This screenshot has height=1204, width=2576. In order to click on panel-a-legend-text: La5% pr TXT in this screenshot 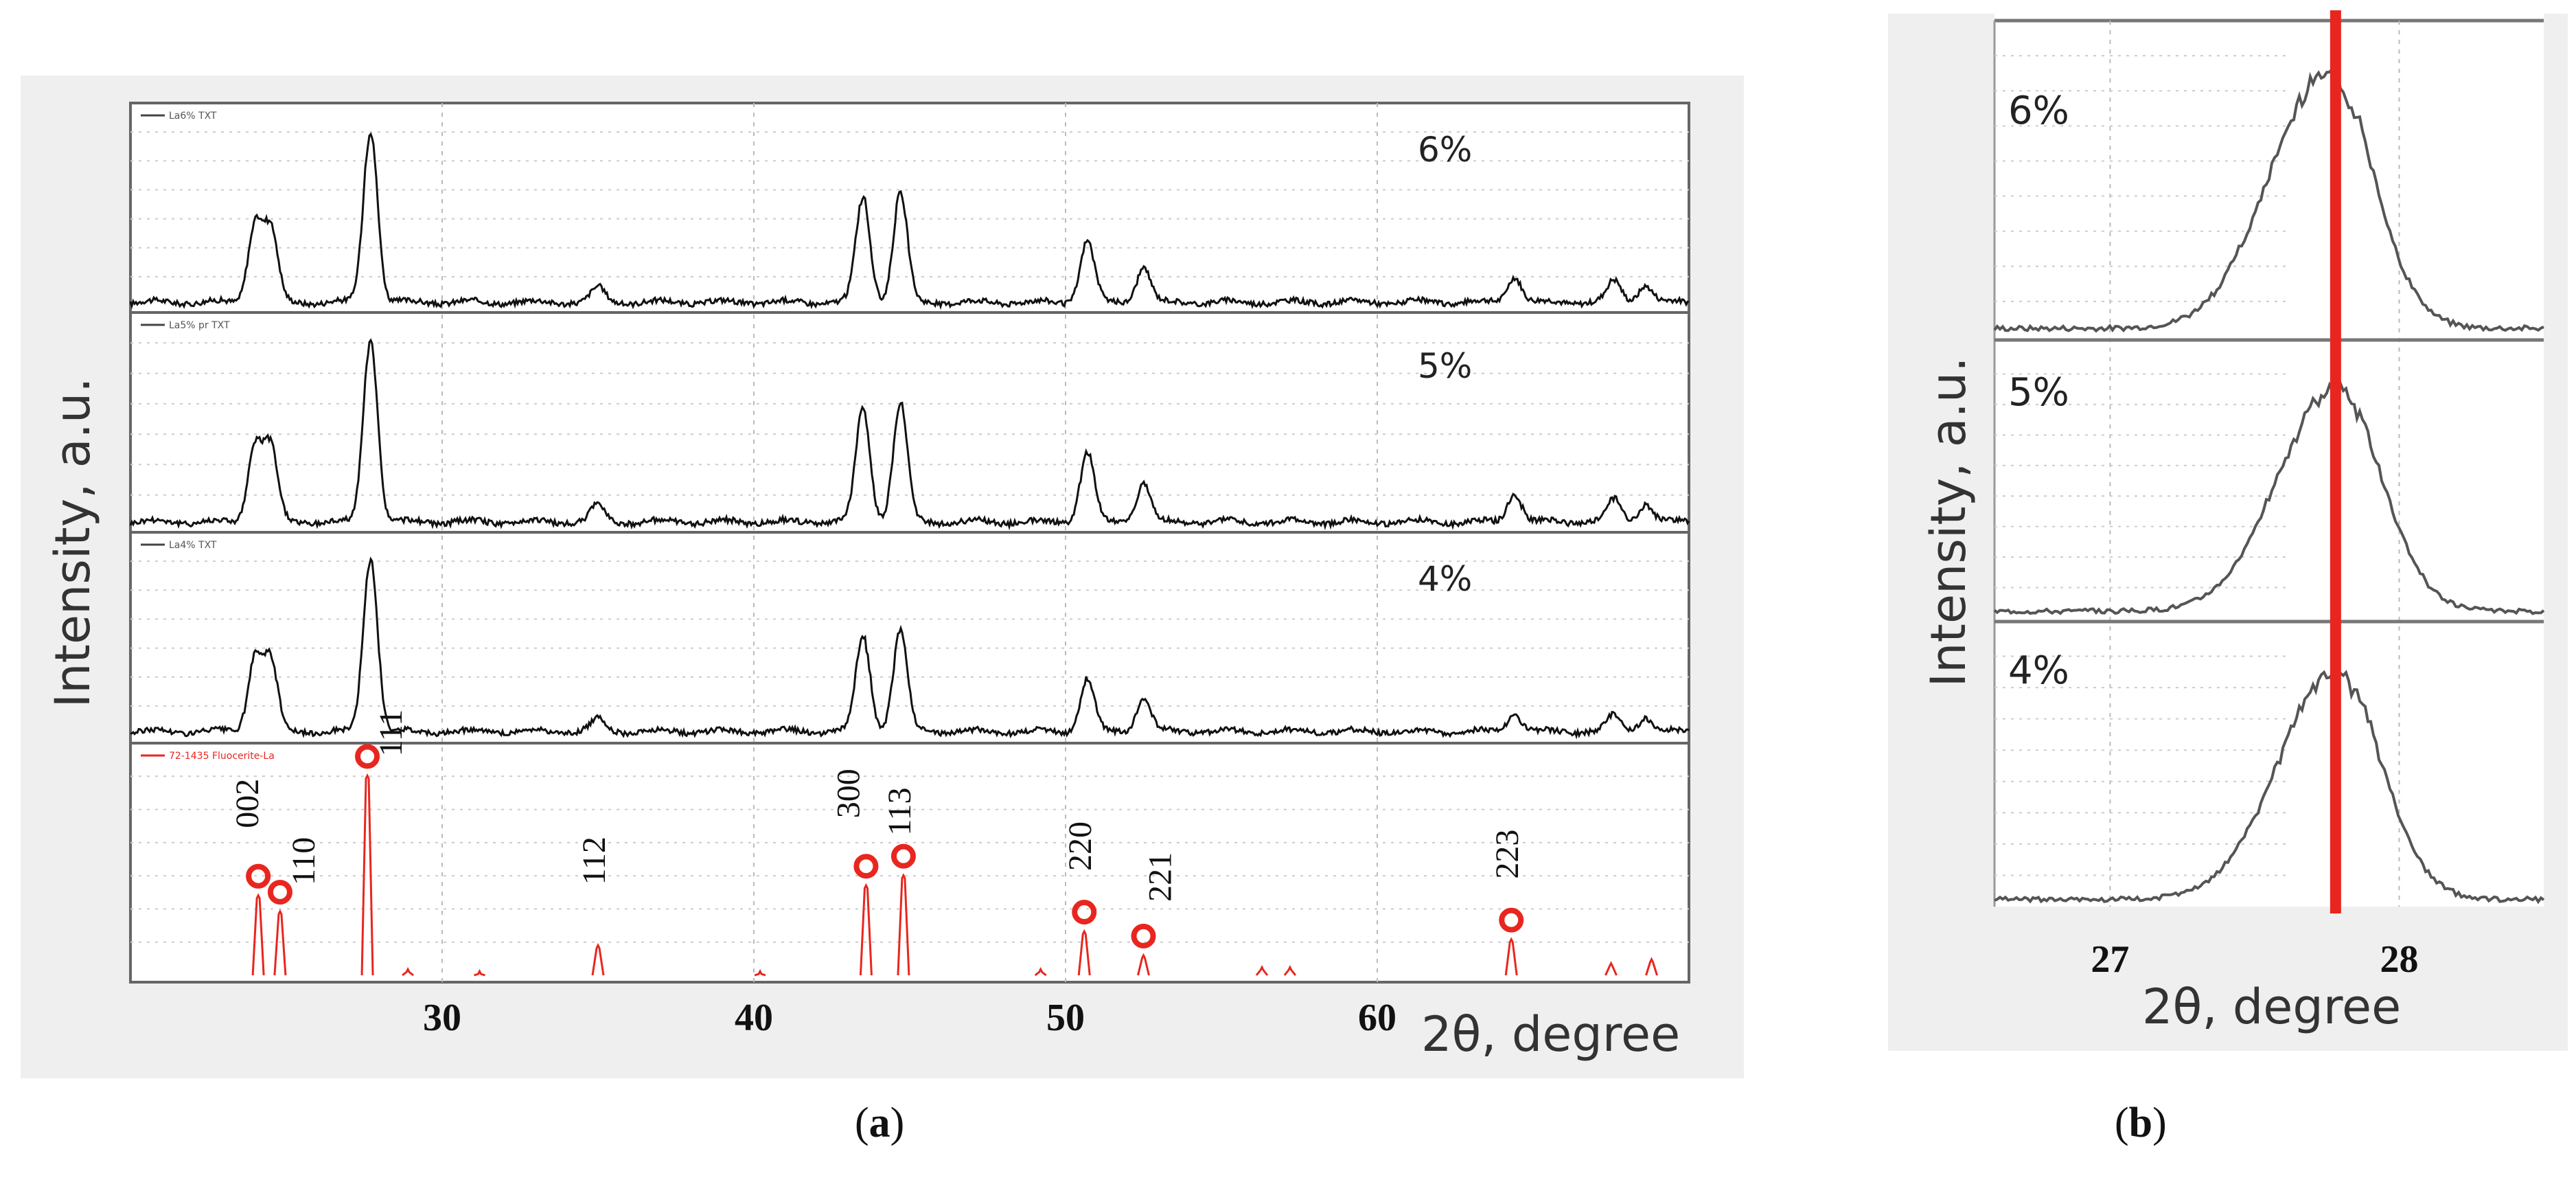, I will do `click(199, 325)`.